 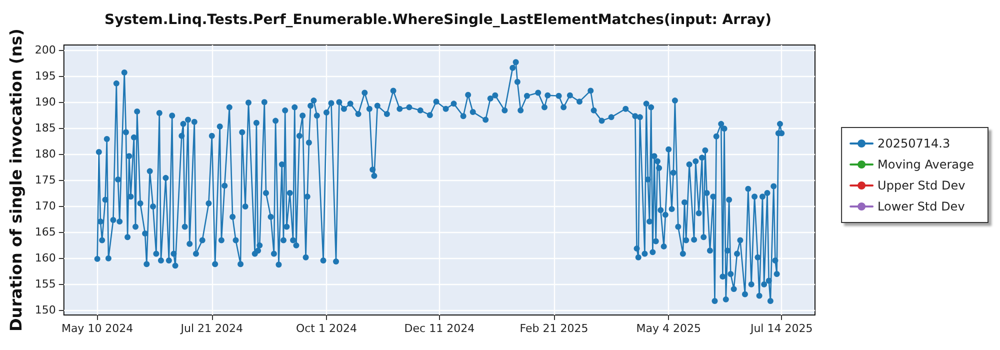 What do you see at coordinates (45, 50) in the screenshot?
I see `y-tick-label: 200` at bounding box center [45, 50].